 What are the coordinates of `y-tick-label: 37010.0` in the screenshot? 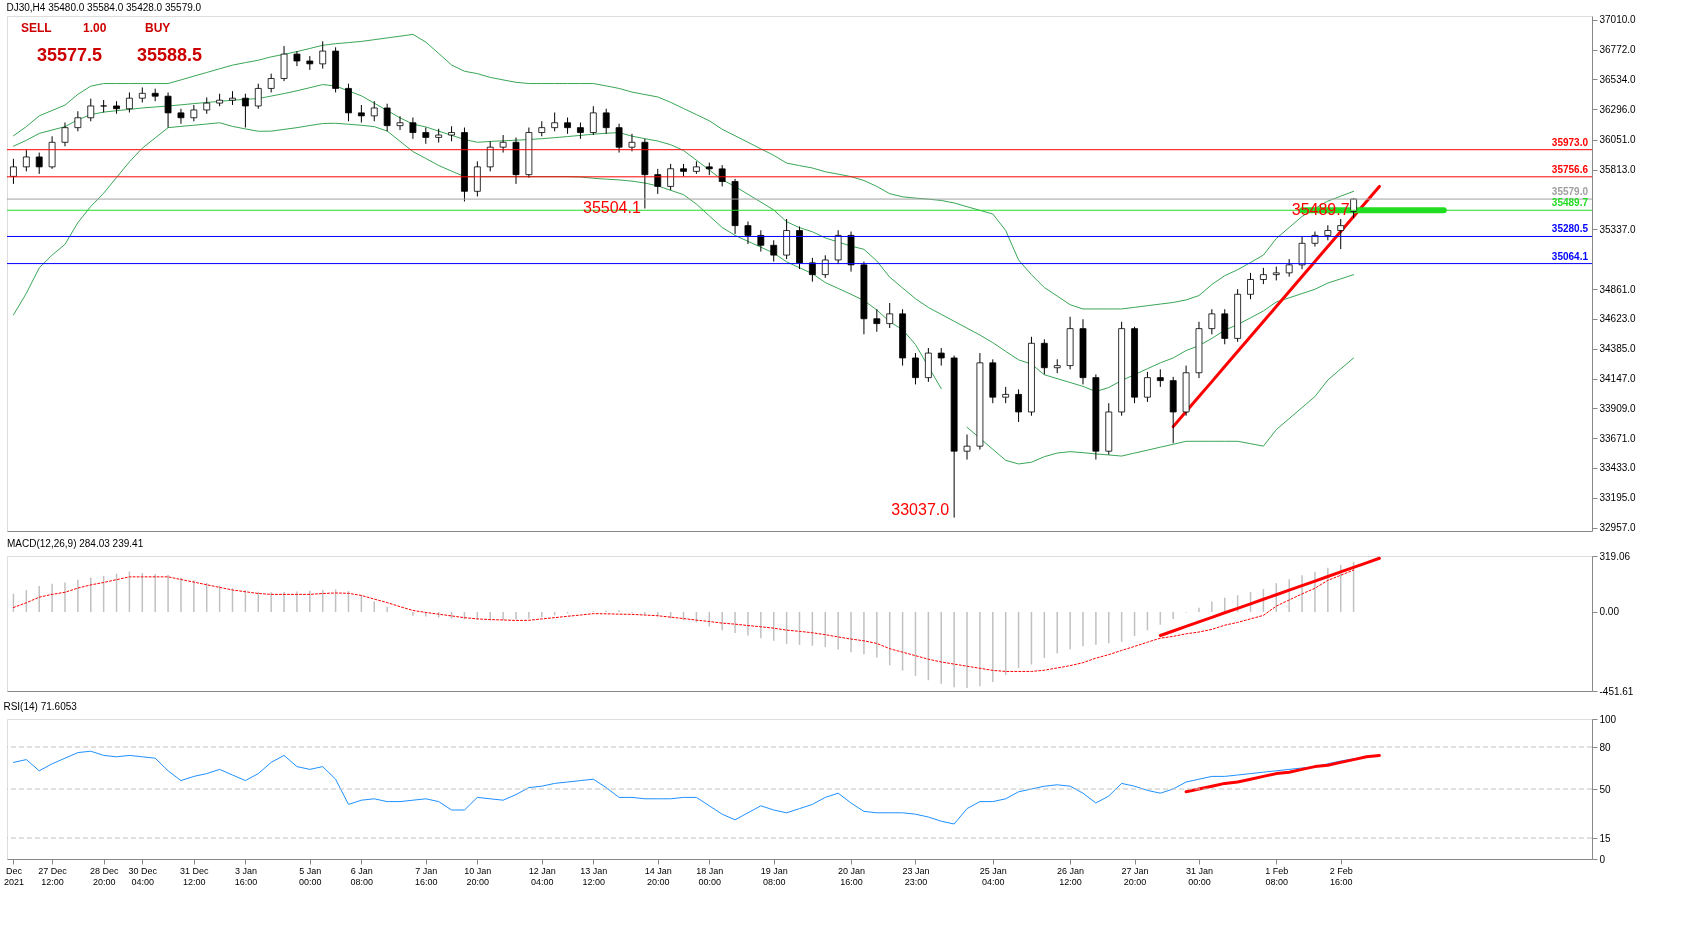 It's located at (1618, 20).